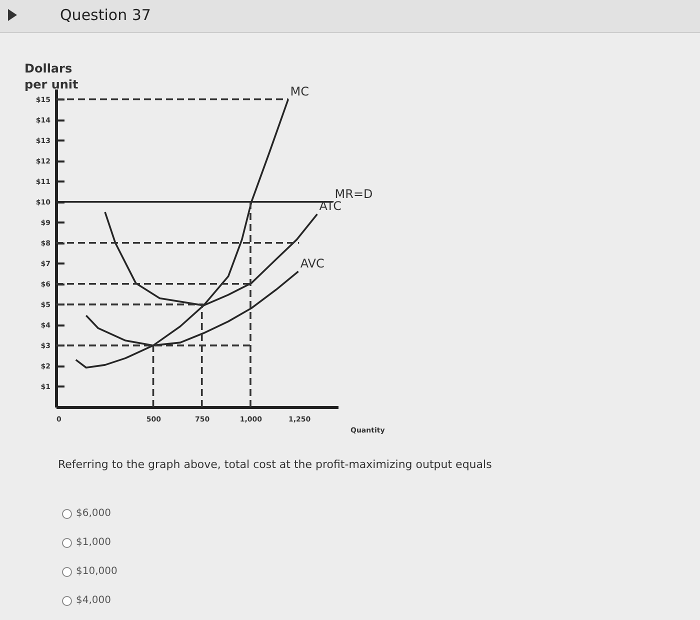  What do you see at coordinates (93, 600) in the screenshot?
I see `text: $4,000` at bounding box center [93, 600].